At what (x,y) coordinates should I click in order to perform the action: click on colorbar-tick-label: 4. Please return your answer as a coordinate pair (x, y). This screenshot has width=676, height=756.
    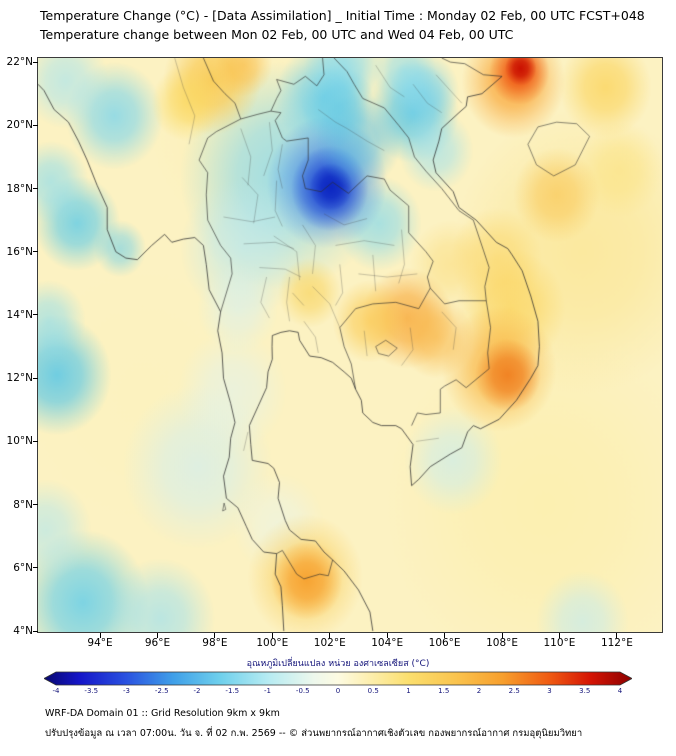
    Looking at the image, I should click on (620, 691).